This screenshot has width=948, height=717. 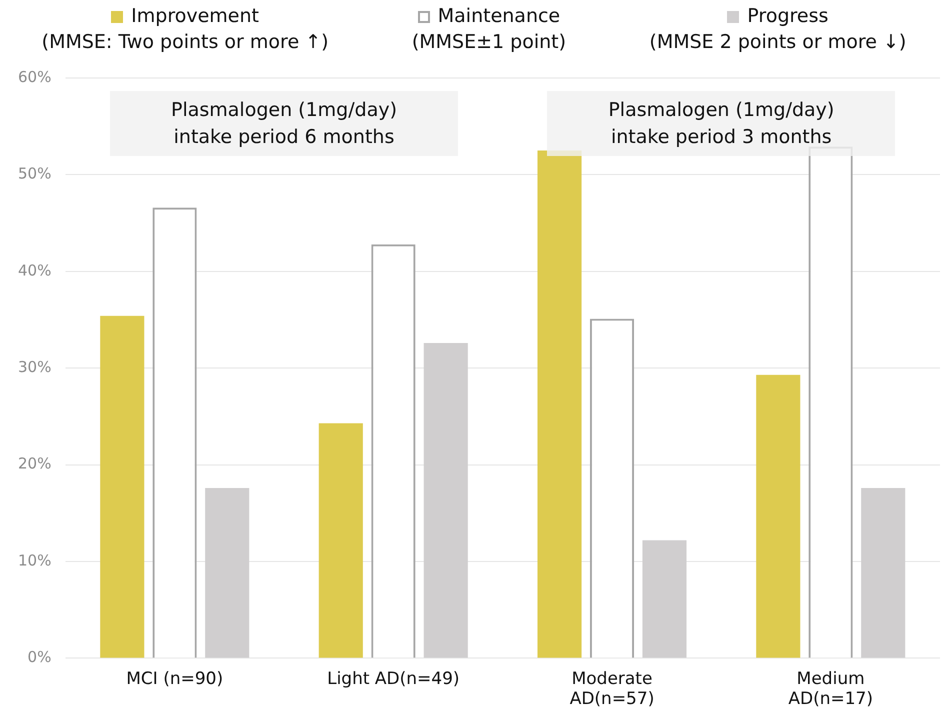 What do you see at coordinates (35, 560) in the screenshot?
I see `y-tick-label: 10%` at bounding box center [35, 560].